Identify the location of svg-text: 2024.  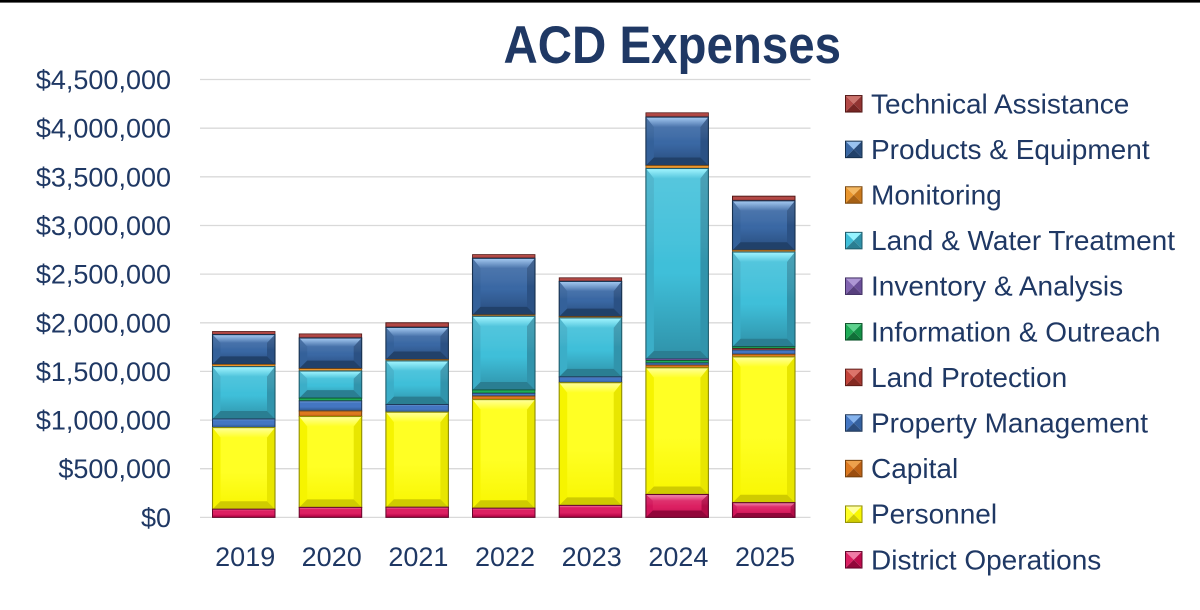
(678, 557).